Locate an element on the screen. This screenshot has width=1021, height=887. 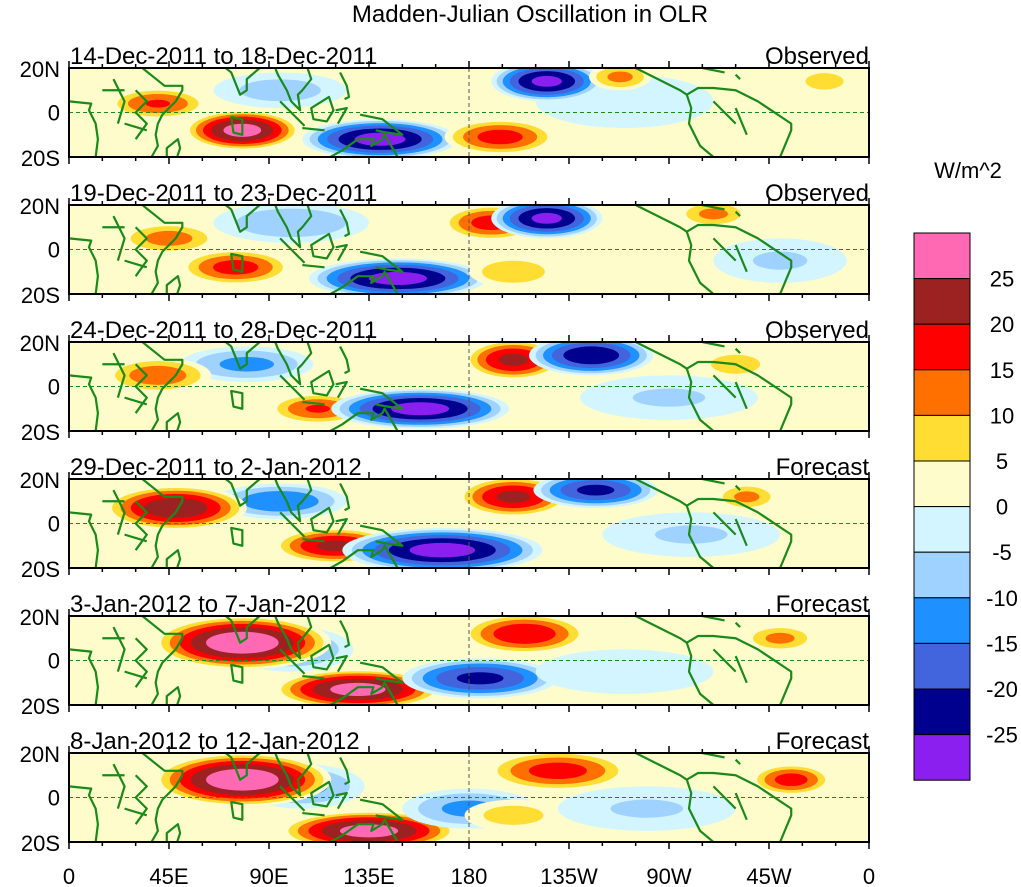
colorbar-label: -5 is located at coordinates (1002, 552).